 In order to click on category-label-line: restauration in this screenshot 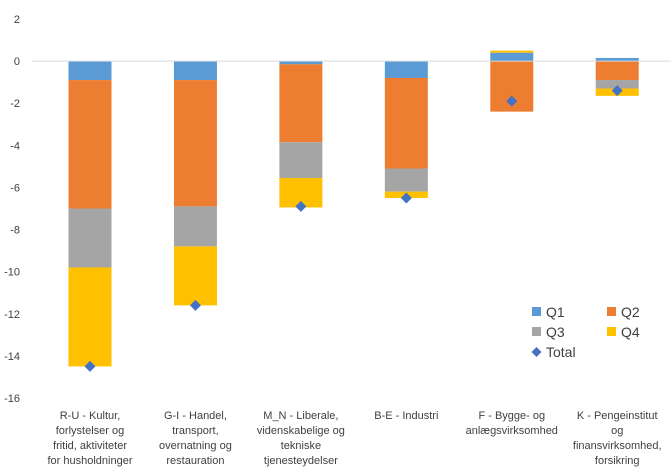, I will do `click(195, 461)`.